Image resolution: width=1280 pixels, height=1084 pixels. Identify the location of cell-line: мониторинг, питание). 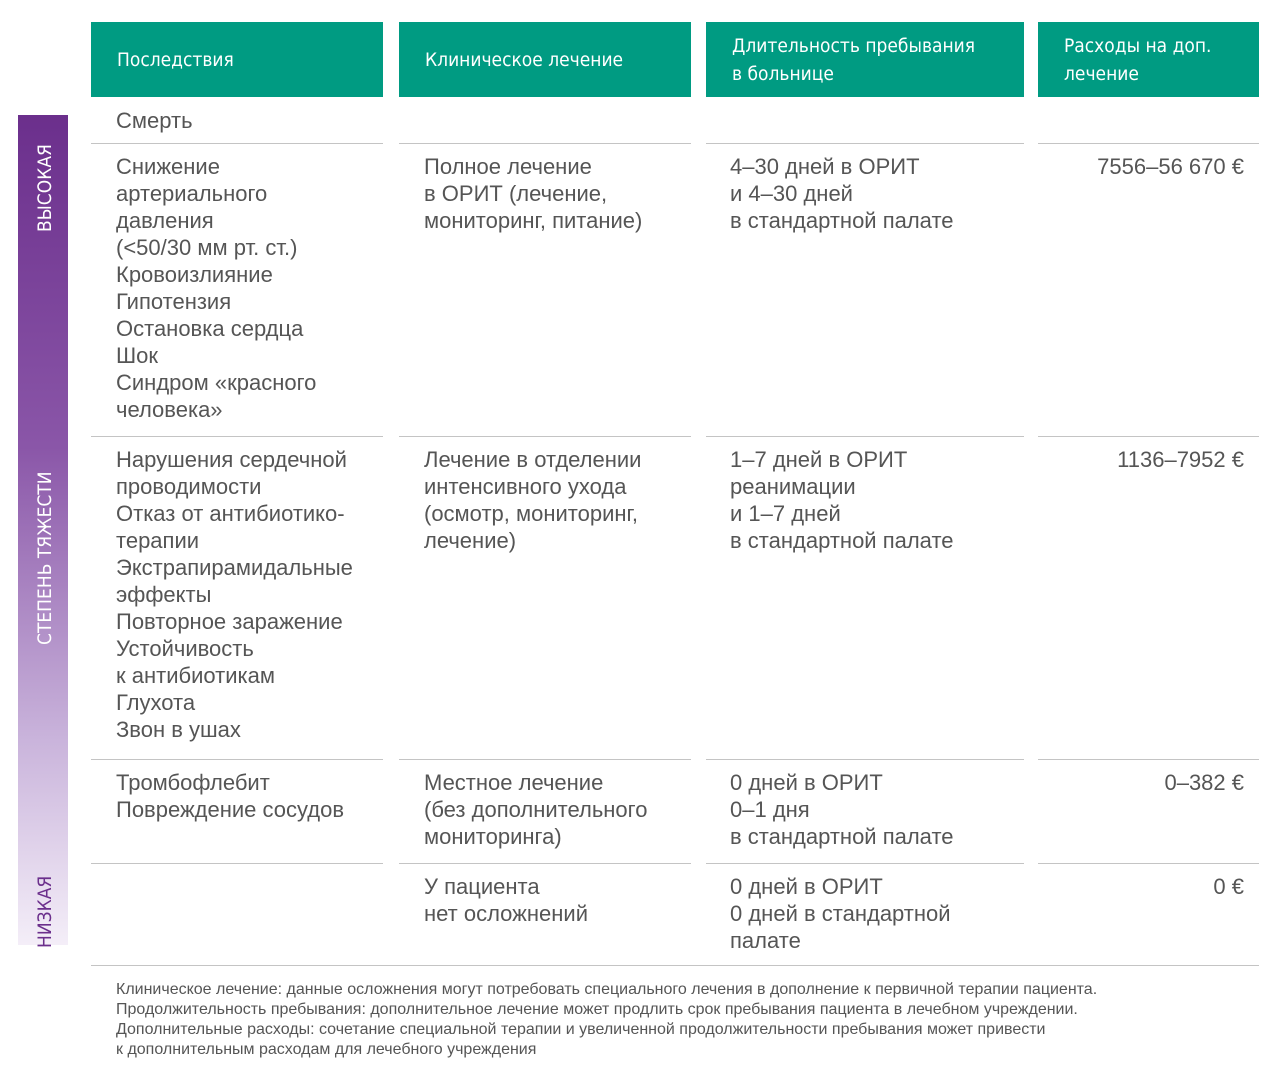
(533, 220).